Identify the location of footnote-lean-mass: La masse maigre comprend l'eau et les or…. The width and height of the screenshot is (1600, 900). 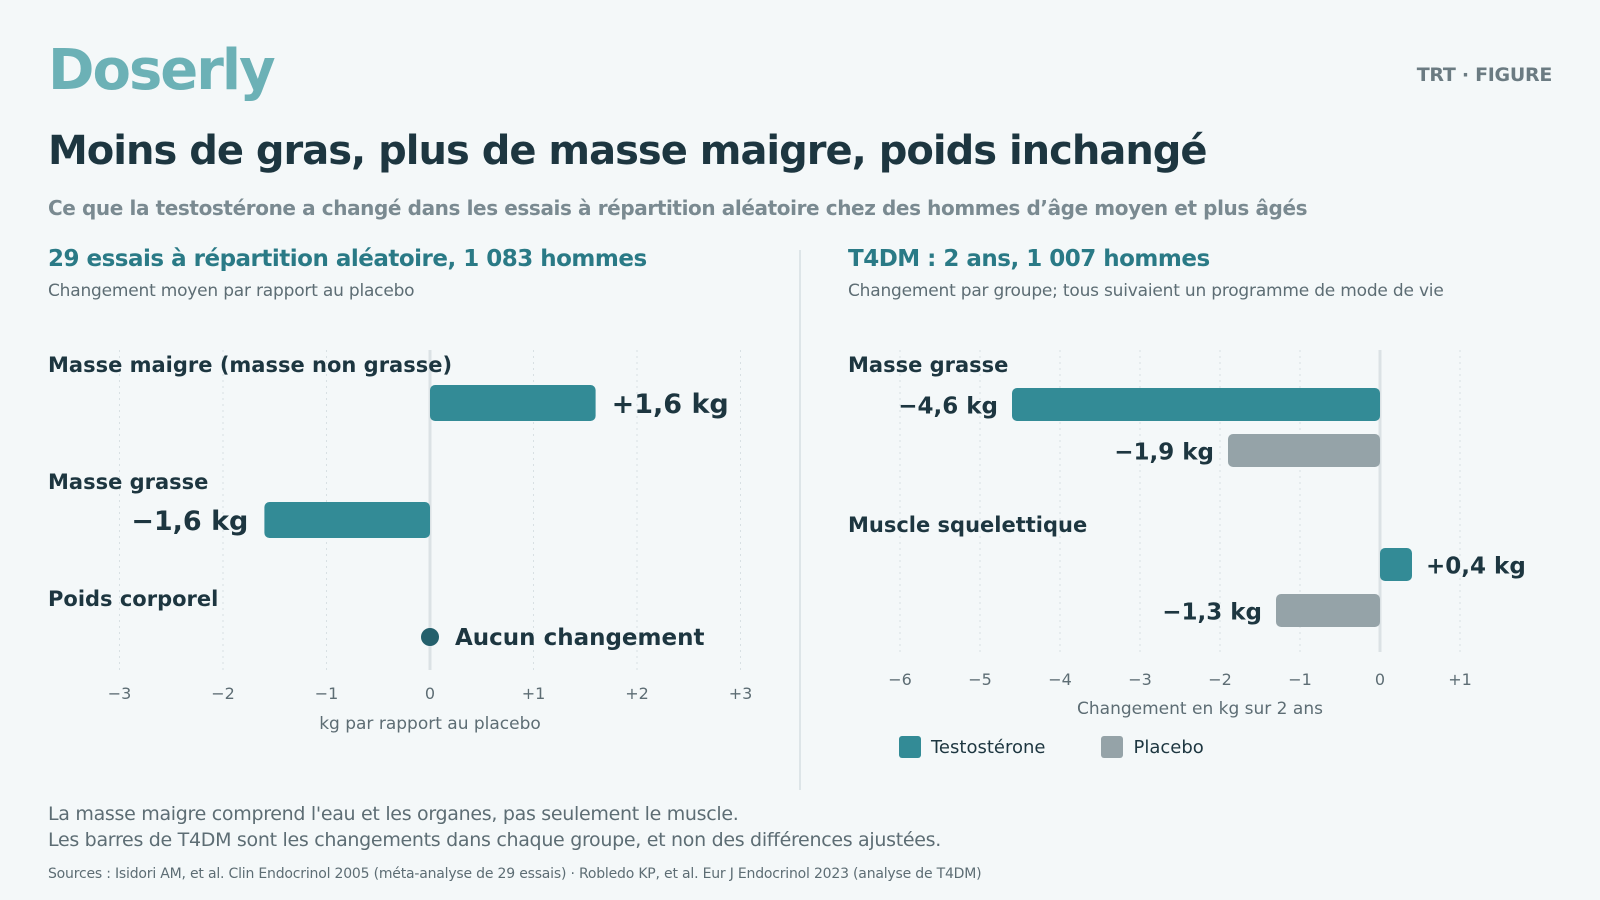
(393, 814).